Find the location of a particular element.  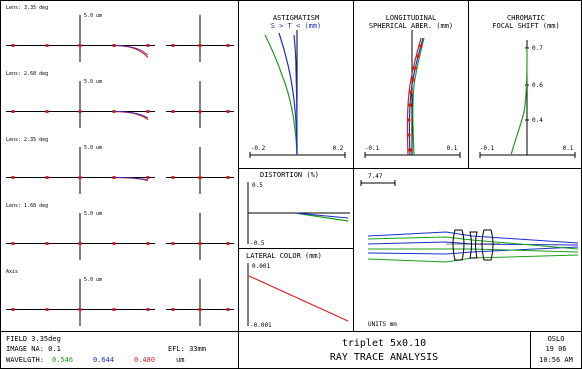

astigmatism-subtitle: S > T < (mm) is located at coordinates (296, 26).